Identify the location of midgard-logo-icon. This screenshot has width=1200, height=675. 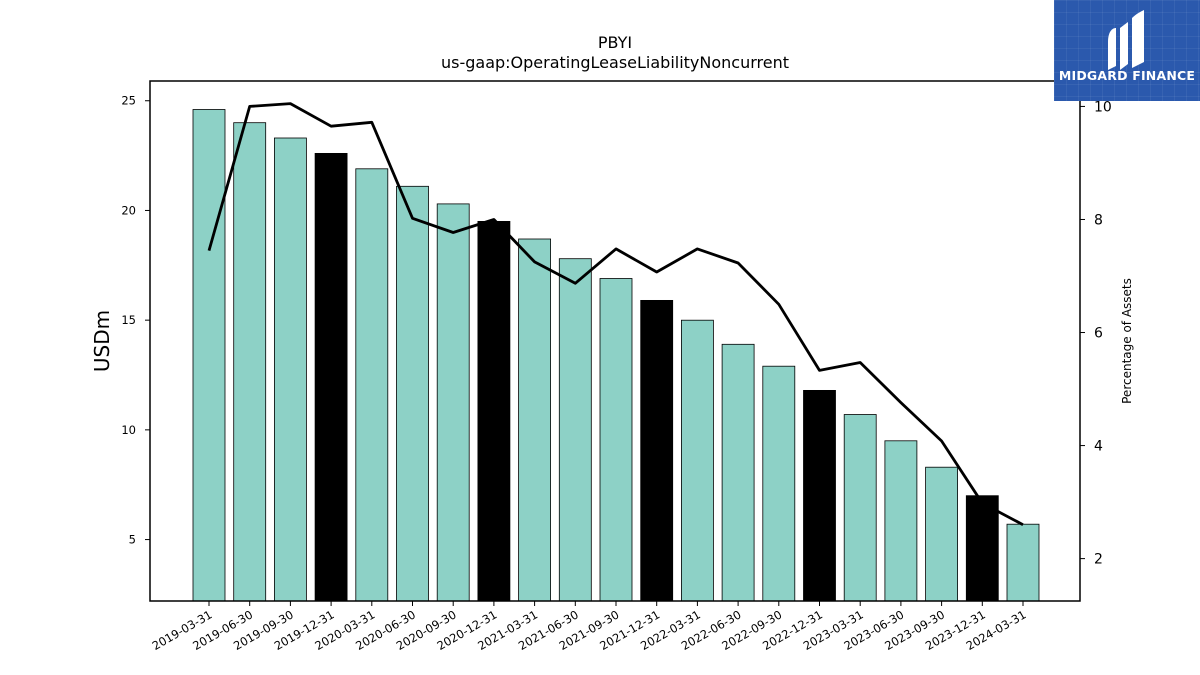
(1126, 40).